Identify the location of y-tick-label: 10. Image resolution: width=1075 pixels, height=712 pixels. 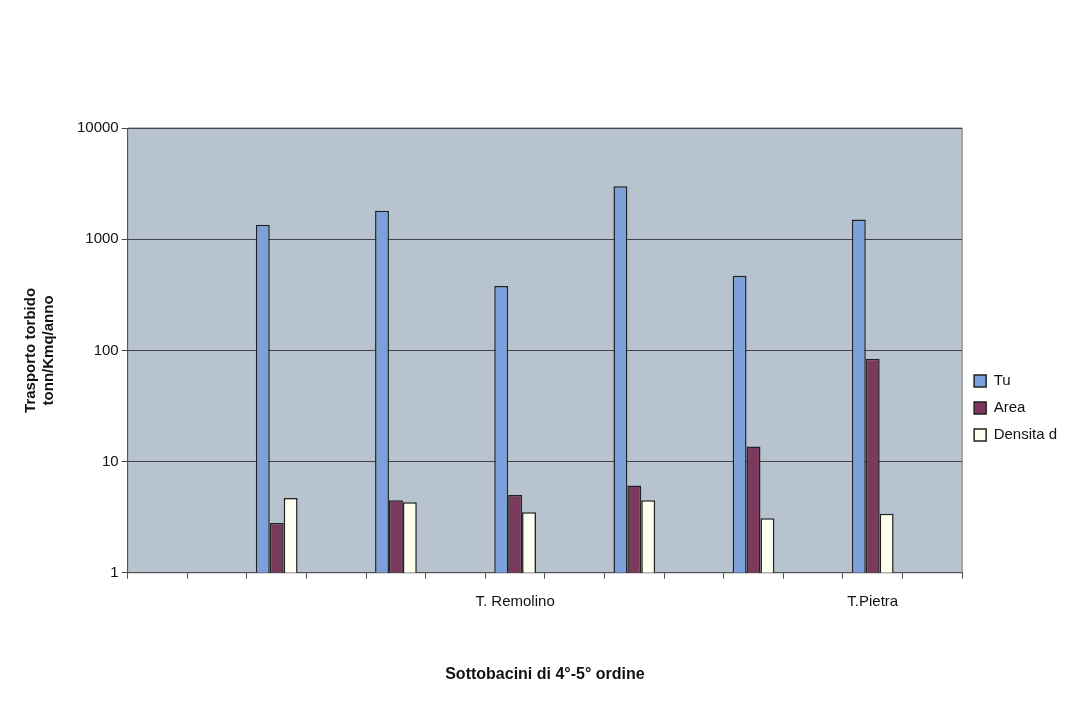
(110, 460).